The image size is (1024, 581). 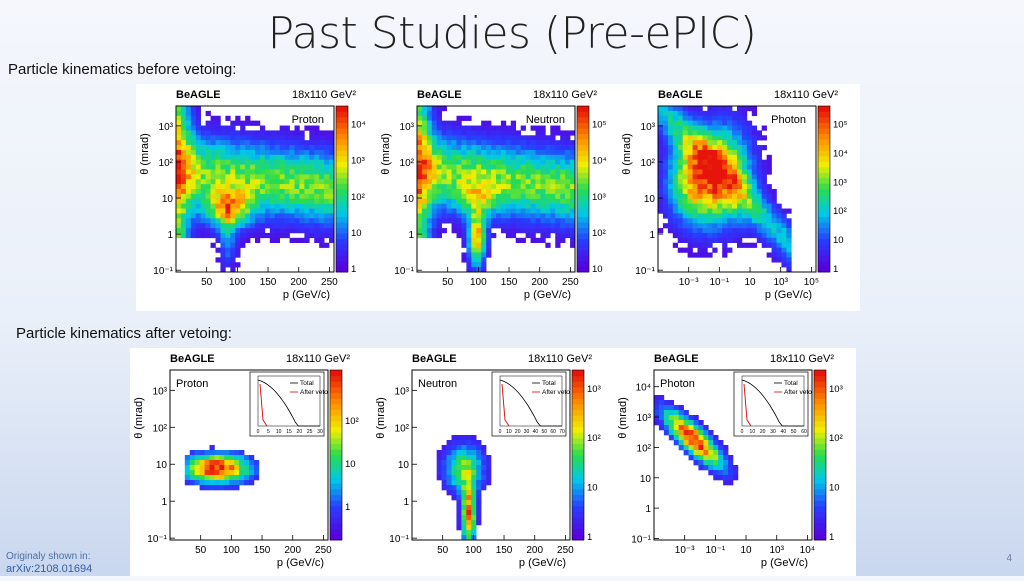 What do you see at coordinates (49, 569) in the screenshot?
I see `footer-reference-link: arXiv:2108.01694` at bounding box center [49, 569].